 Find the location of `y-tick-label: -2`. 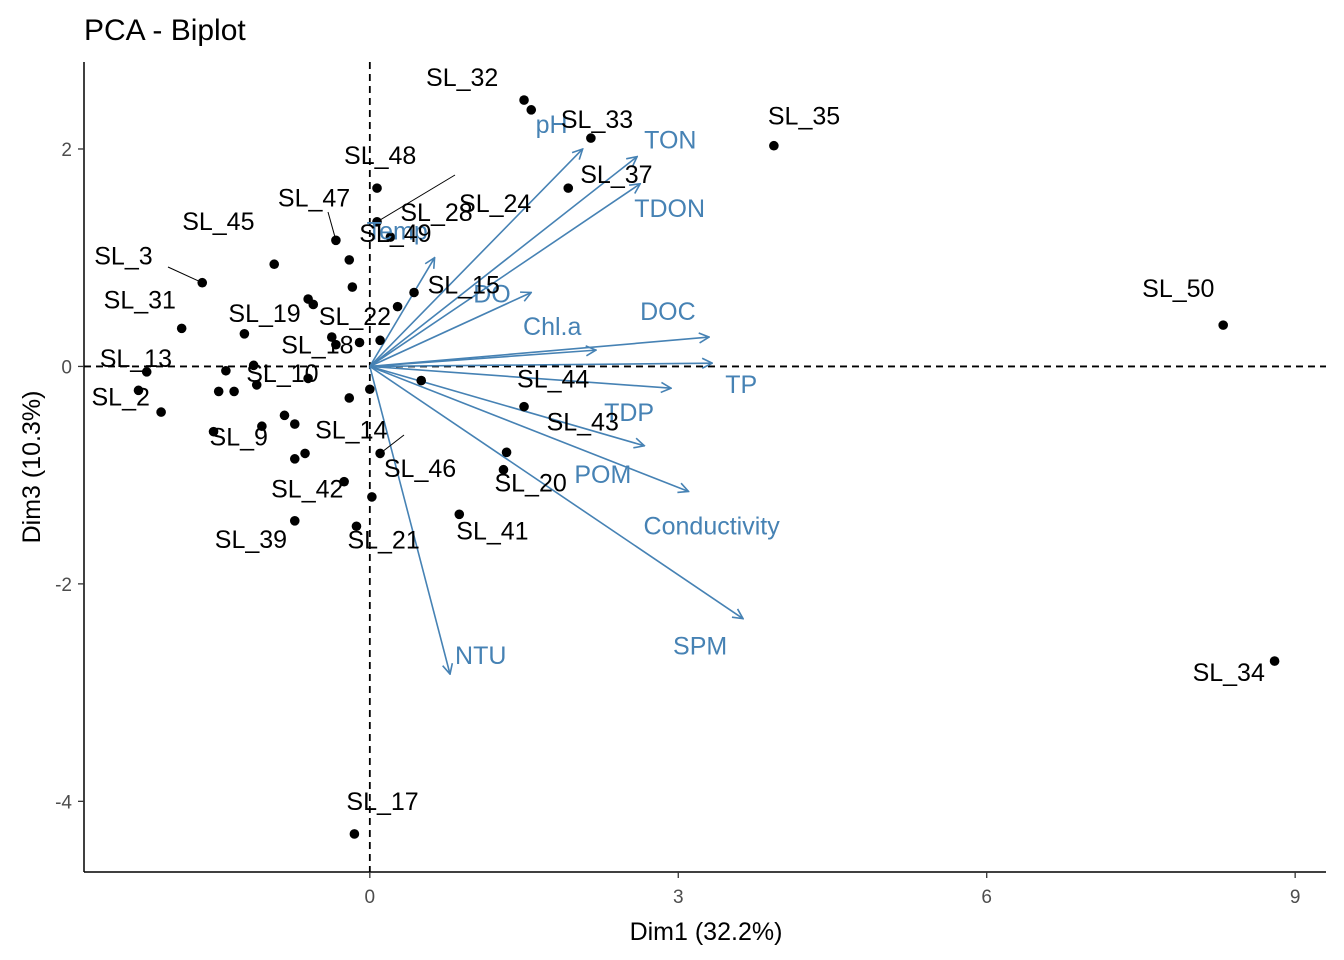

y-tick-label: -2 is located at coordinates (63, 585).